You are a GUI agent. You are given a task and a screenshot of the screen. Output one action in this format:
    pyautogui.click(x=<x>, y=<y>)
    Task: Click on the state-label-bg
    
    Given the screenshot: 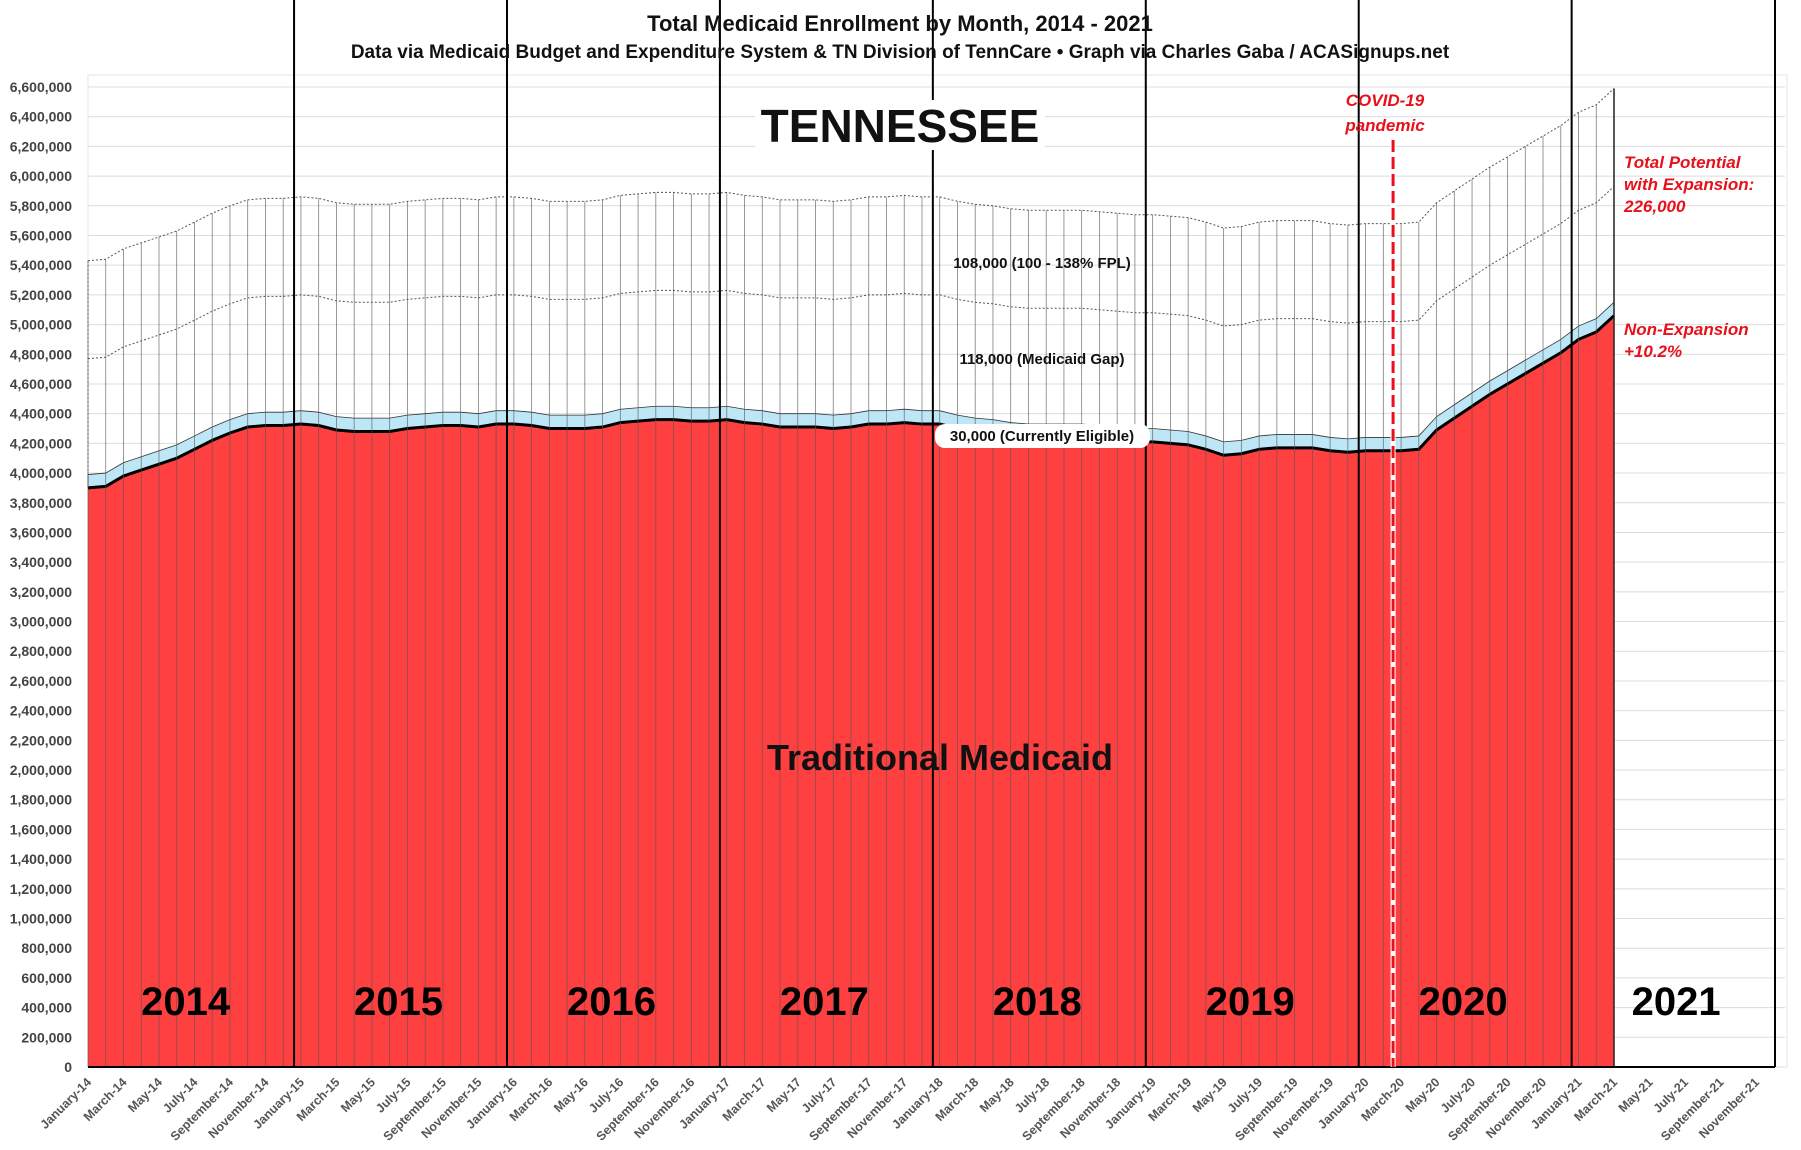 What is the action you would take?
    pyautogui.click(x=900, y=125)
    